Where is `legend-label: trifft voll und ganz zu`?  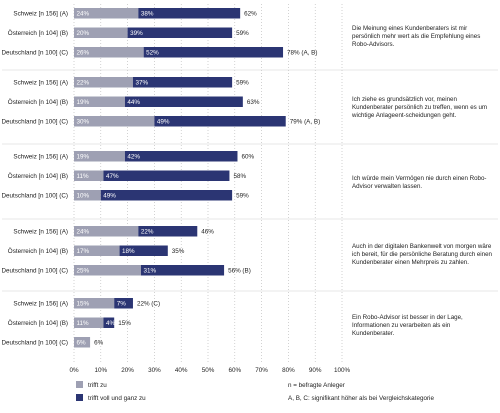
legend-label: trifft voll und ganz zu is located at coordinates (117, 398).